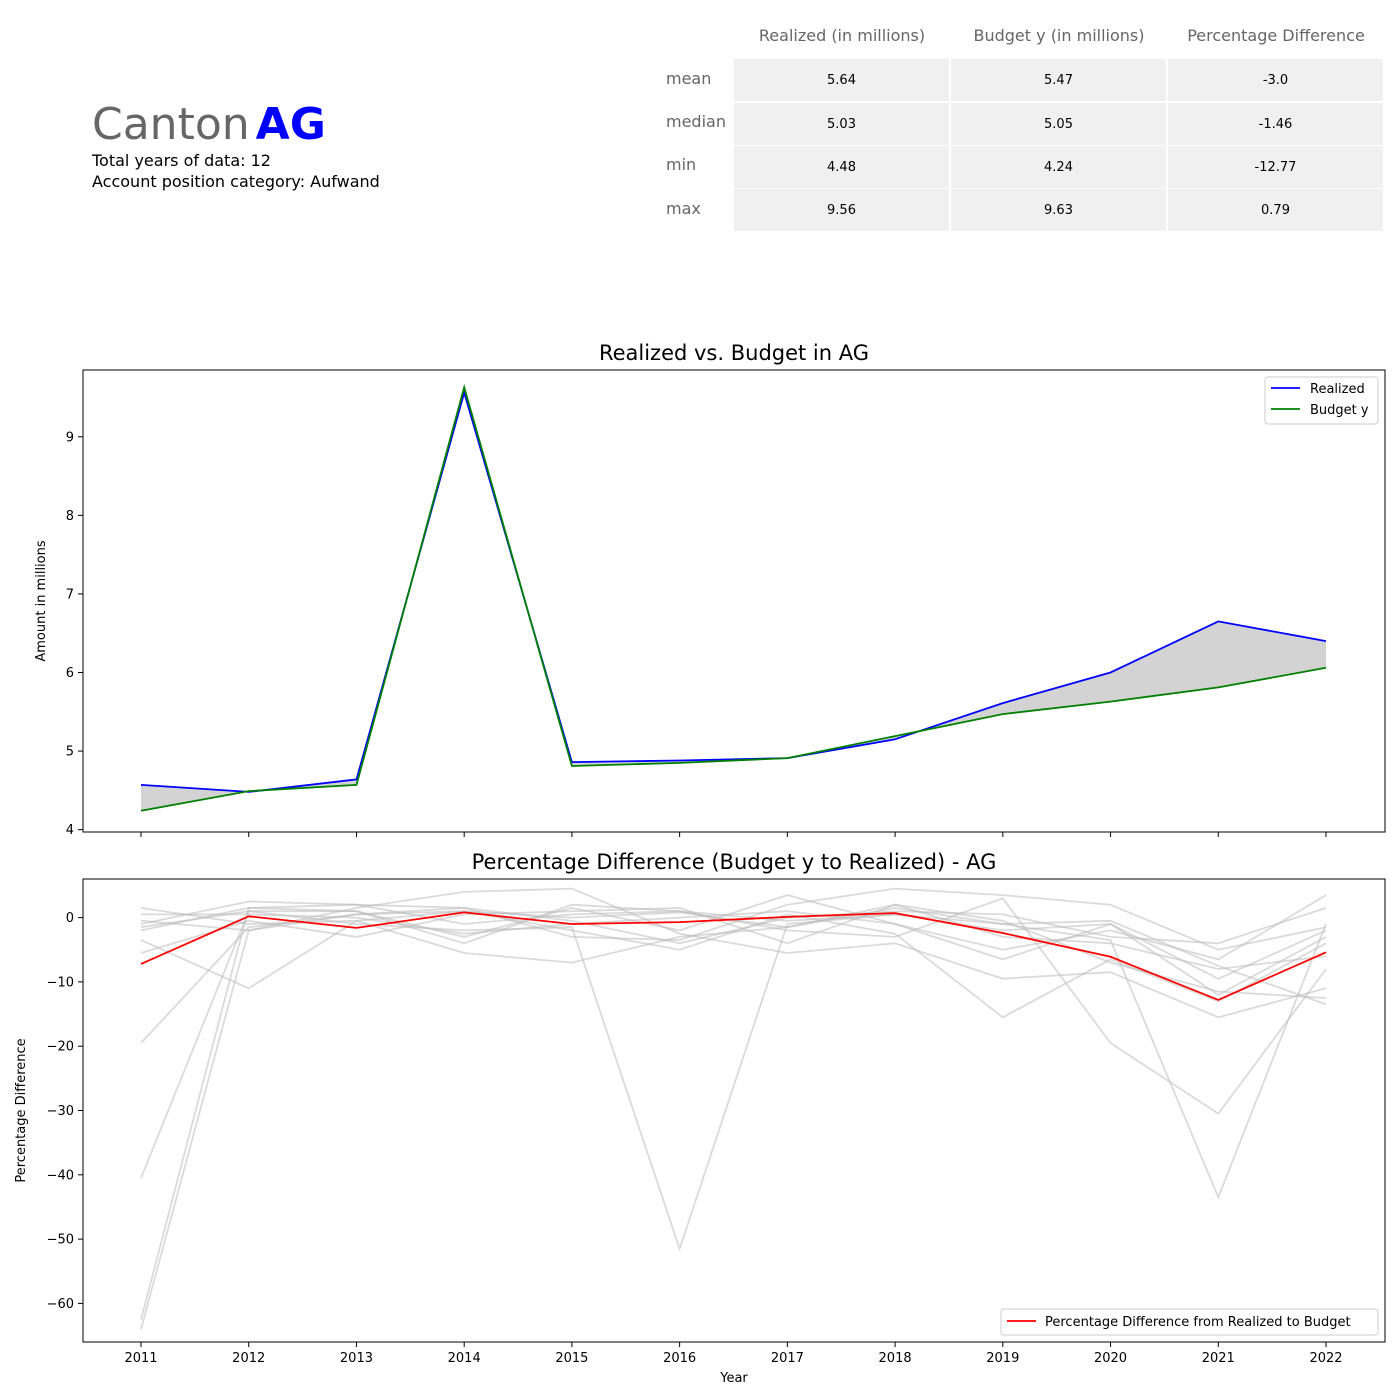 This screenshot has width=1400, height=1400. I want to click on table-cell: 4.24, so click(1058, 167).